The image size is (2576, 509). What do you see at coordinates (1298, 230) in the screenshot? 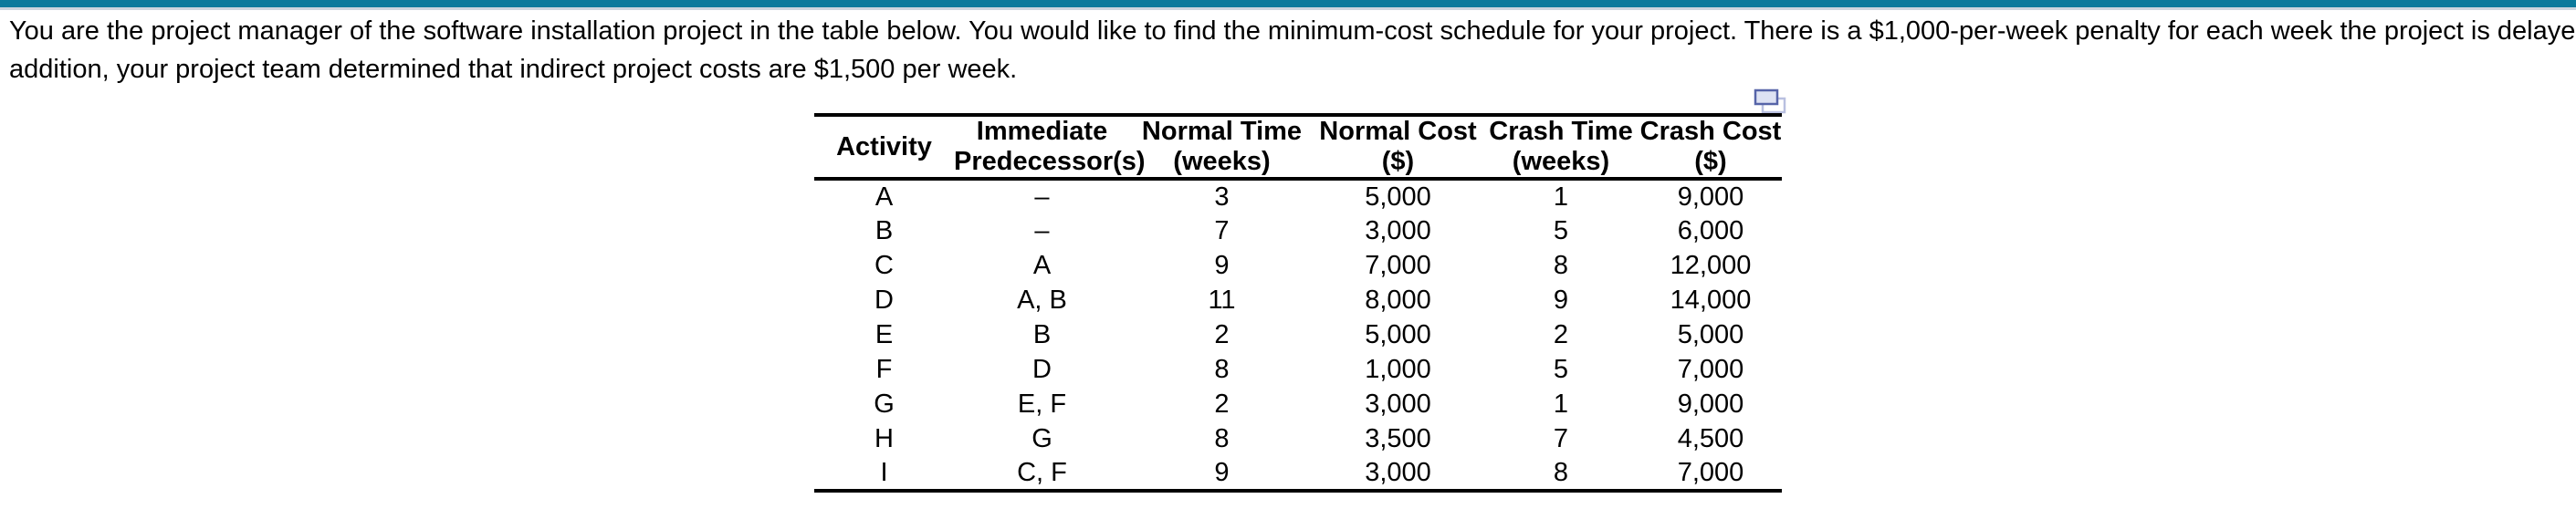
I see `table-row: B – 7 3,000 5 6,000` at bounding box center [1298, 230].